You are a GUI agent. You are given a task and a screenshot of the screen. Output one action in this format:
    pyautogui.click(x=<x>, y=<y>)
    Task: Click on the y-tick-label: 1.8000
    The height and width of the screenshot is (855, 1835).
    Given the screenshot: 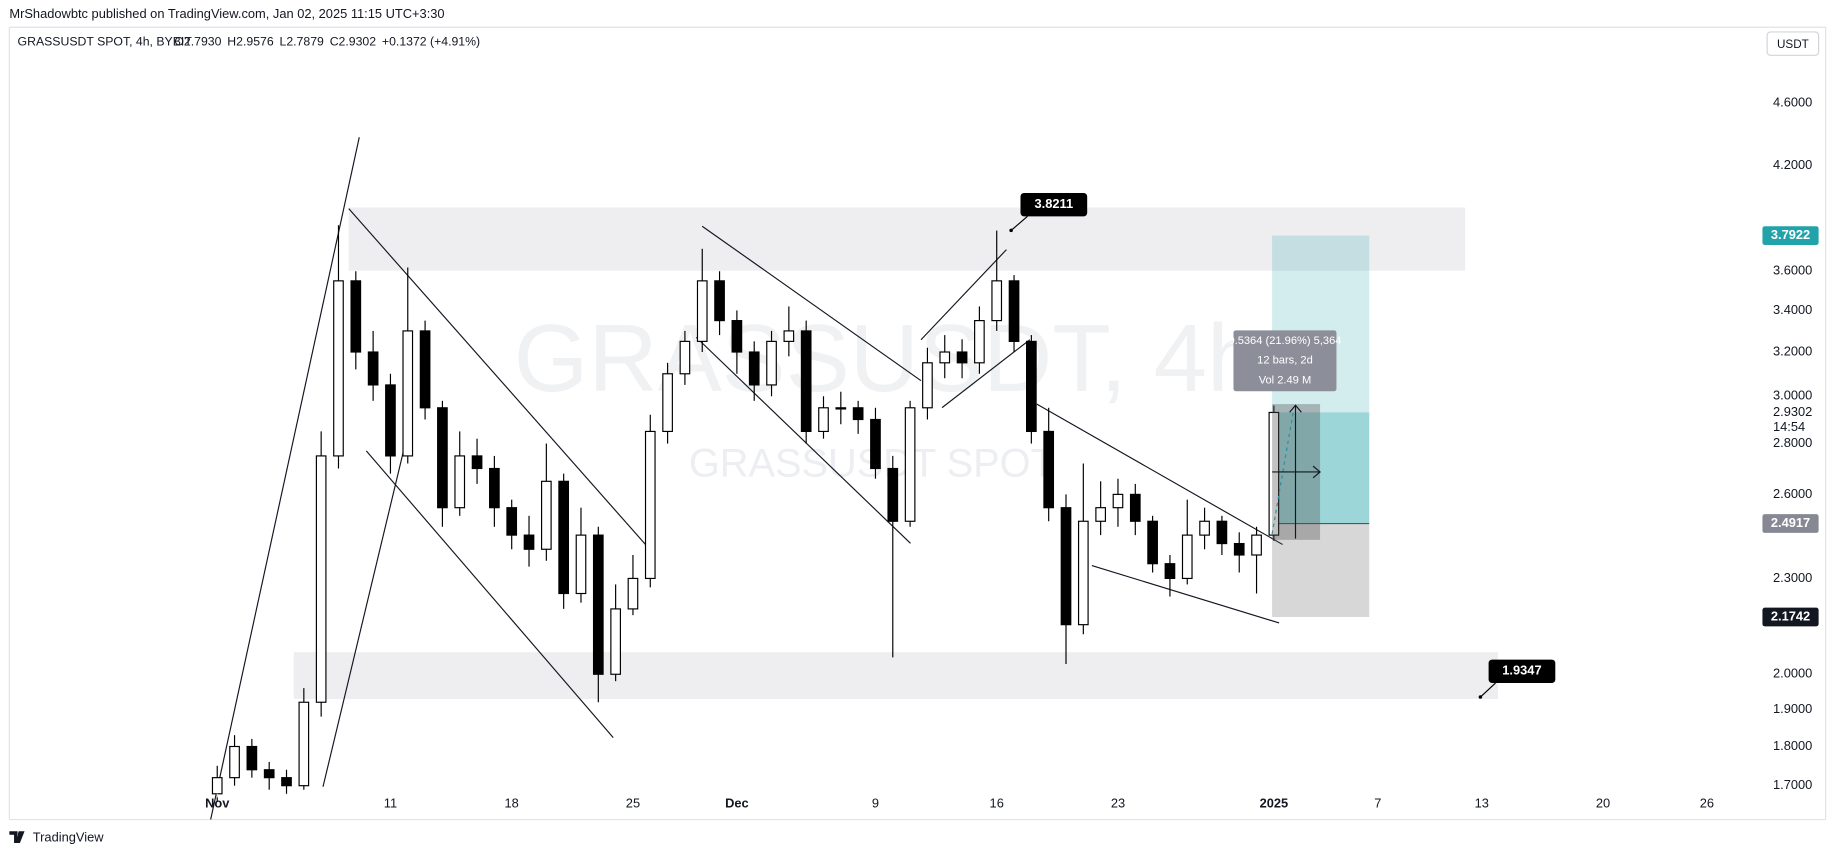 What is the action you would take?
    pyautogui.click(x=1792, y=745)
    